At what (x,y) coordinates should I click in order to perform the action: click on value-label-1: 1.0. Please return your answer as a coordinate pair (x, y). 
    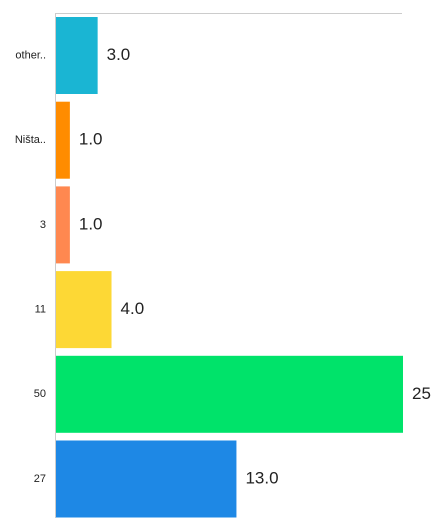
    Looking at the image, I should click on (91, 139).